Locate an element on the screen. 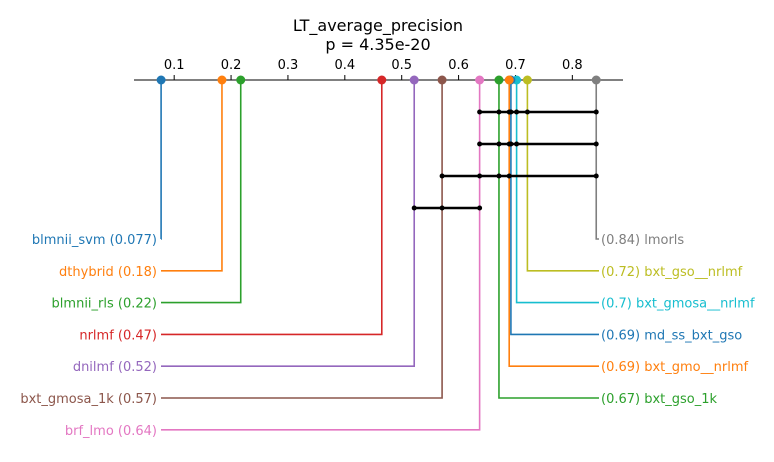  axis-ticks: 0.1 0.2 0.3 0.4 0.5 0.6 0.7 0.8 is located at coordinates (373, 69).